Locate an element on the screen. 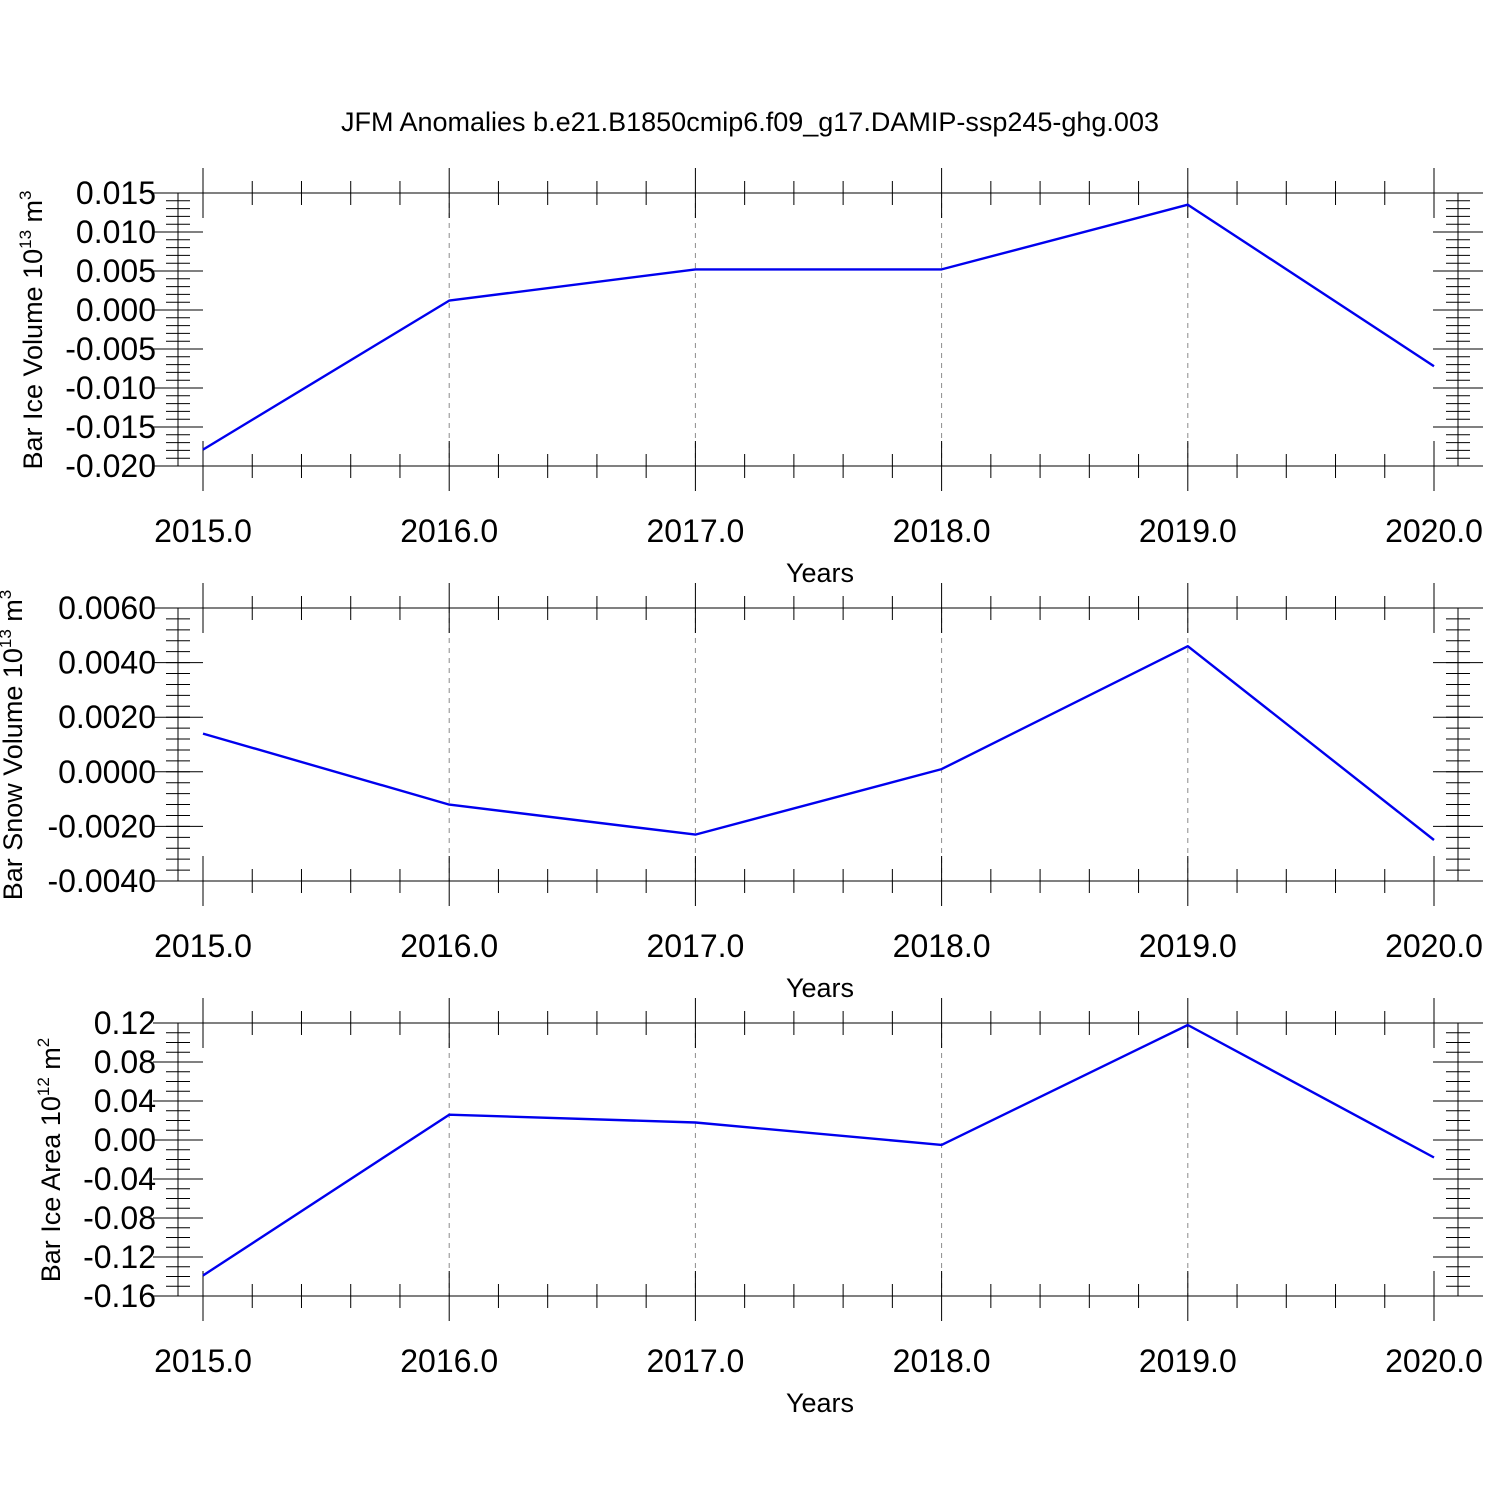  y-tick-label: -0.015 is located at coordinates (110, 427).